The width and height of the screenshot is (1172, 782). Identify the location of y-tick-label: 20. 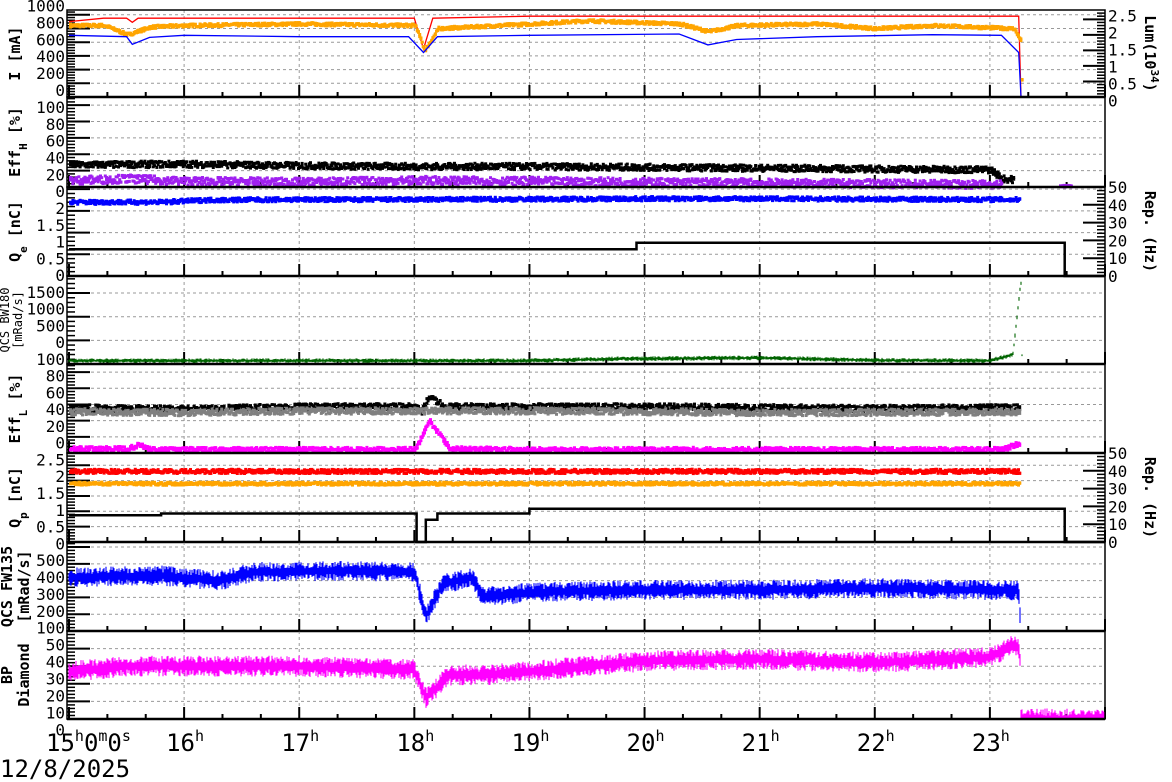
(55, 174).